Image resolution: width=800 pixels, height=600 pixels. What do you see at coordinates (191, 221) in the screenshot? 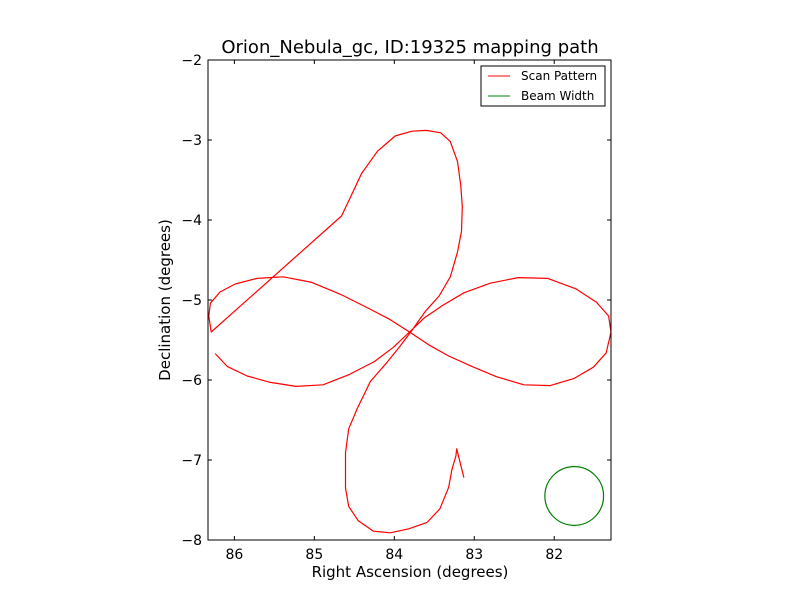
I see `y-tick-label: −4` at bounding box center [191, 221].